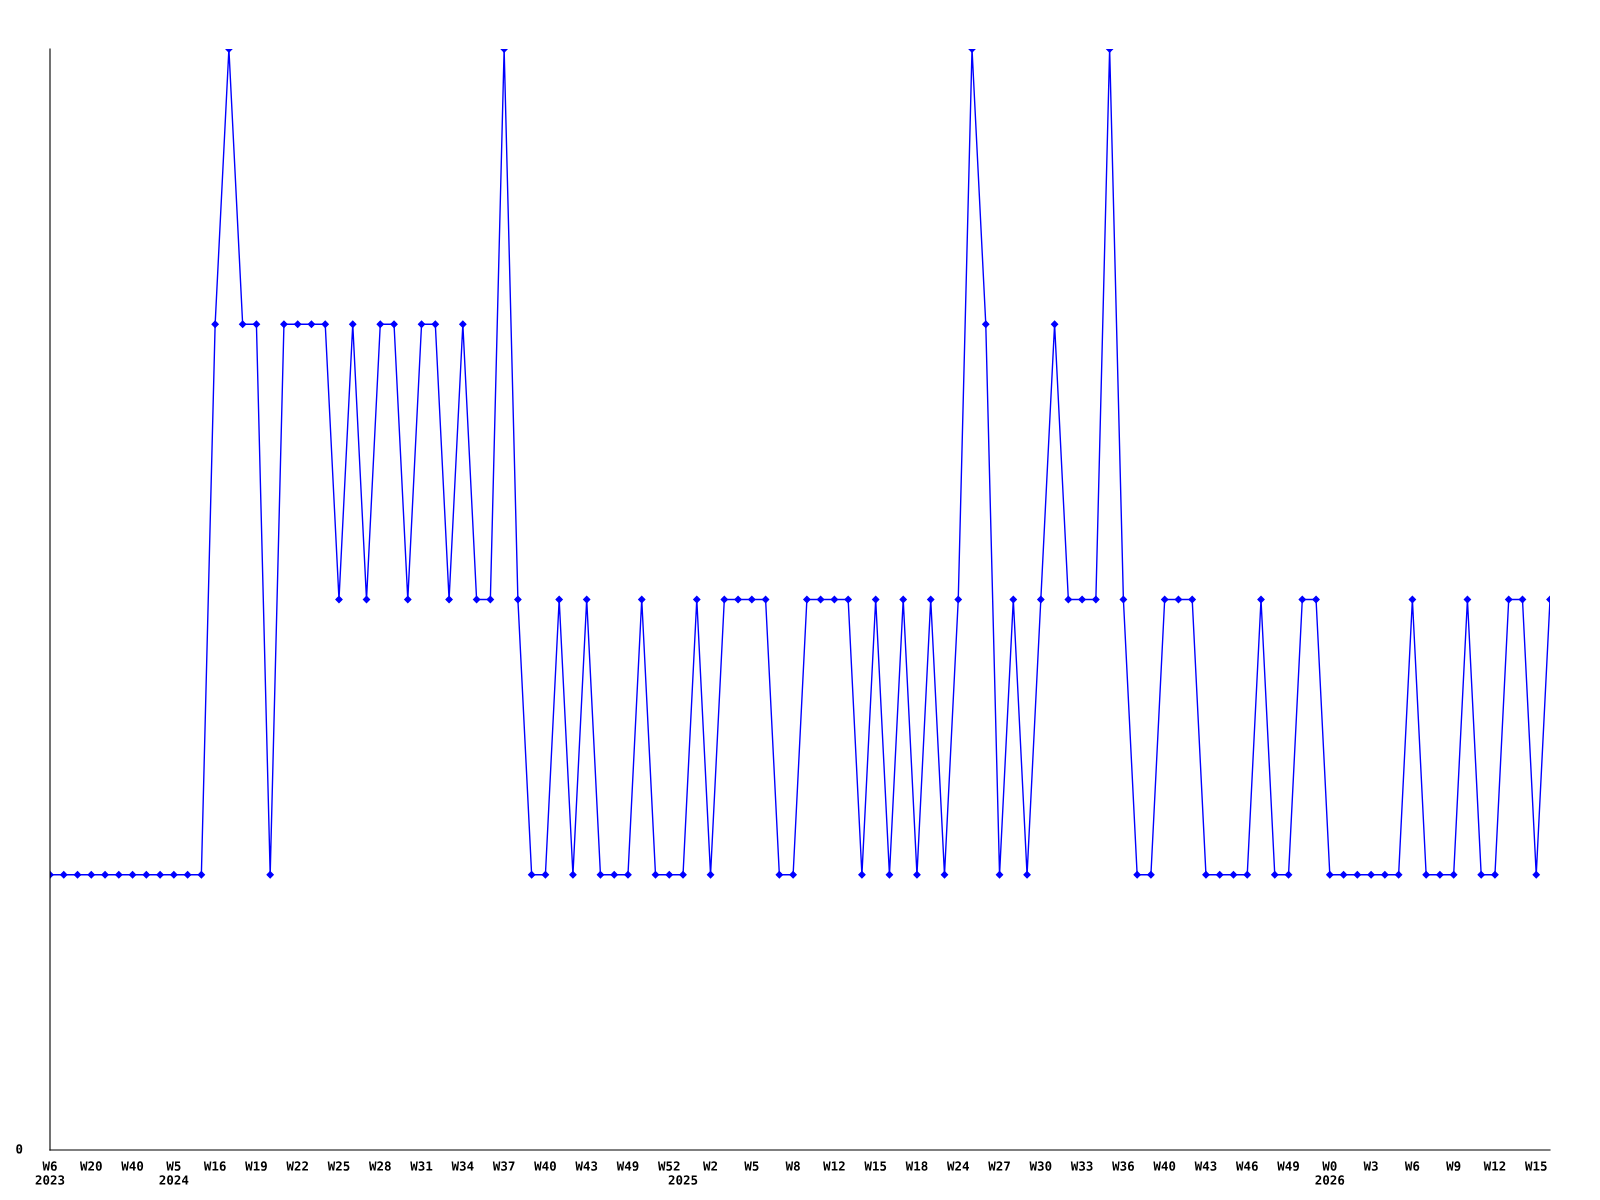 The height and width of the screenshot is (1200, 1600). Describe the element at coordinates (1040, 1166) in the screenshot. I see `x-tick-label: W30` at that location.